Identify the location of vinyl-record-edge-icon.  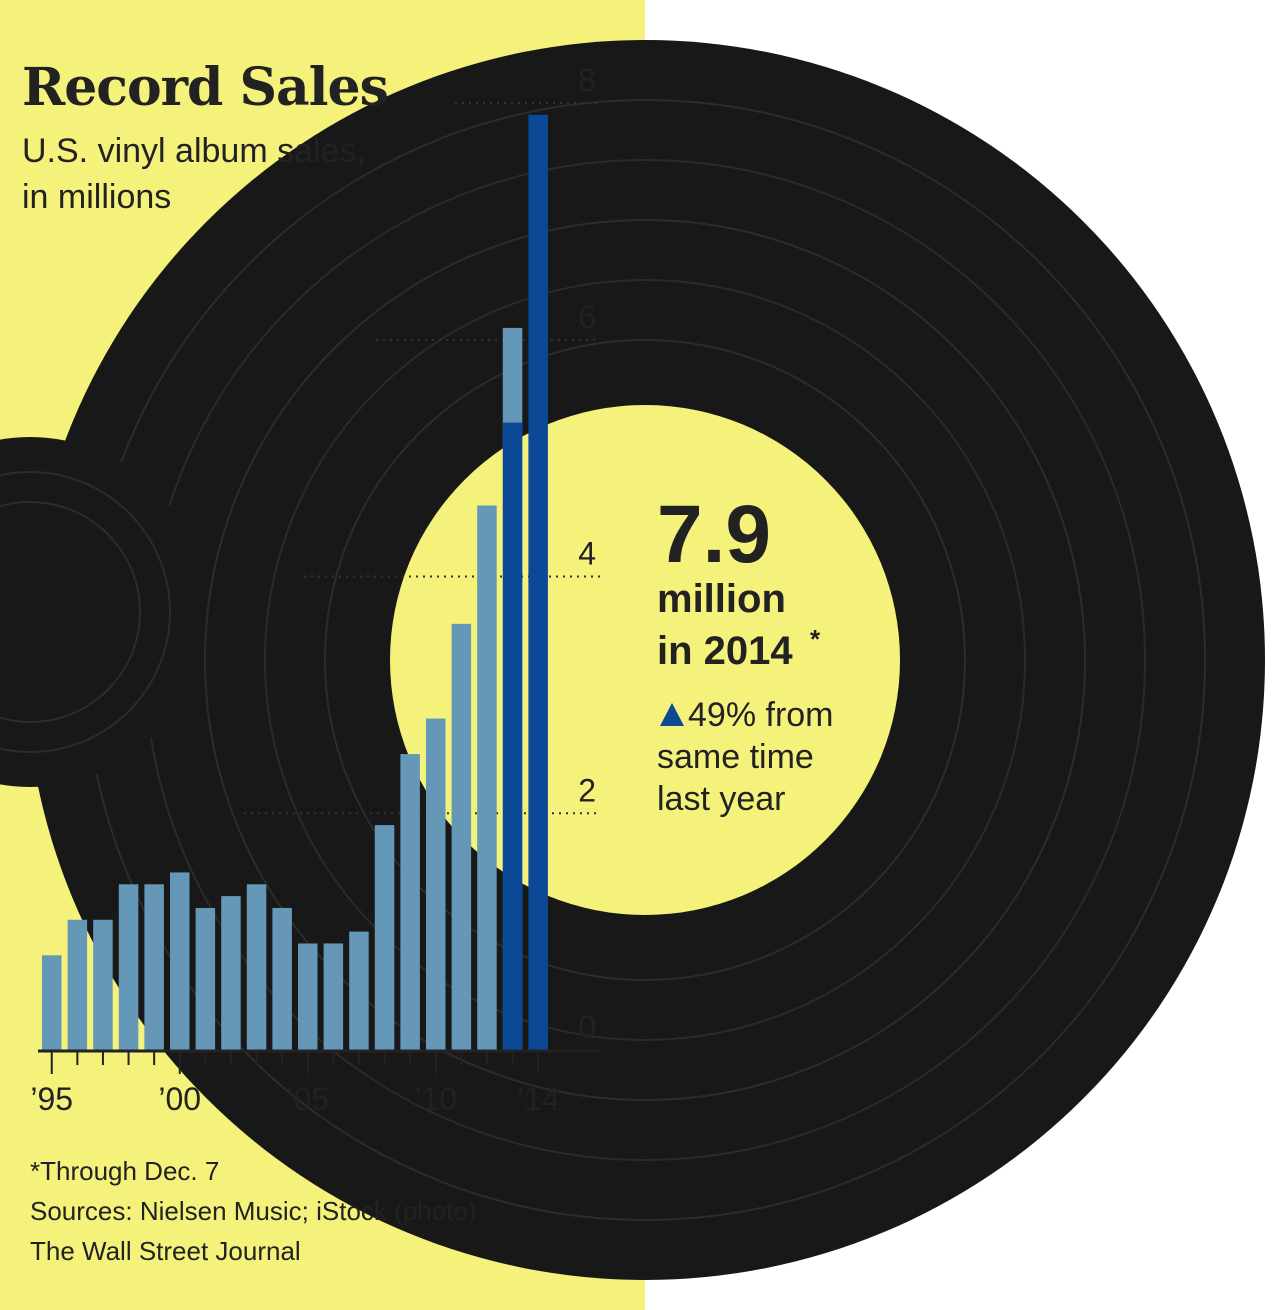
(102, 612).